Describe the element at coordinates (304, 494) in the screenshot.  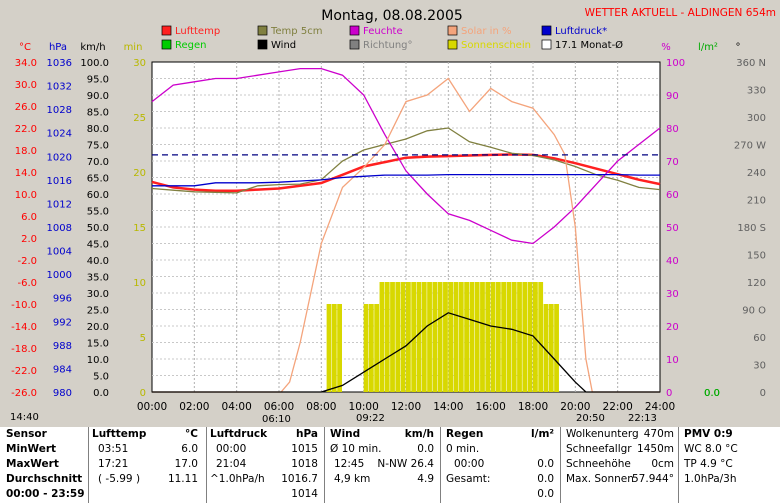
I see `luftdruck-extra: 1014` at that location.